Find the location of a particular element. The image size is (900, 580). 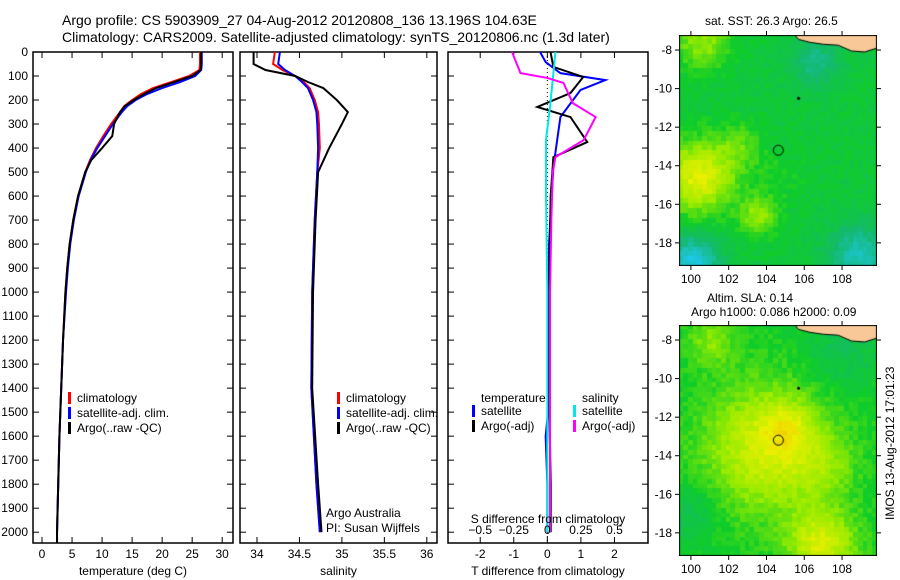

y-tick-label: 1800 is located at coordinates (14, 484).